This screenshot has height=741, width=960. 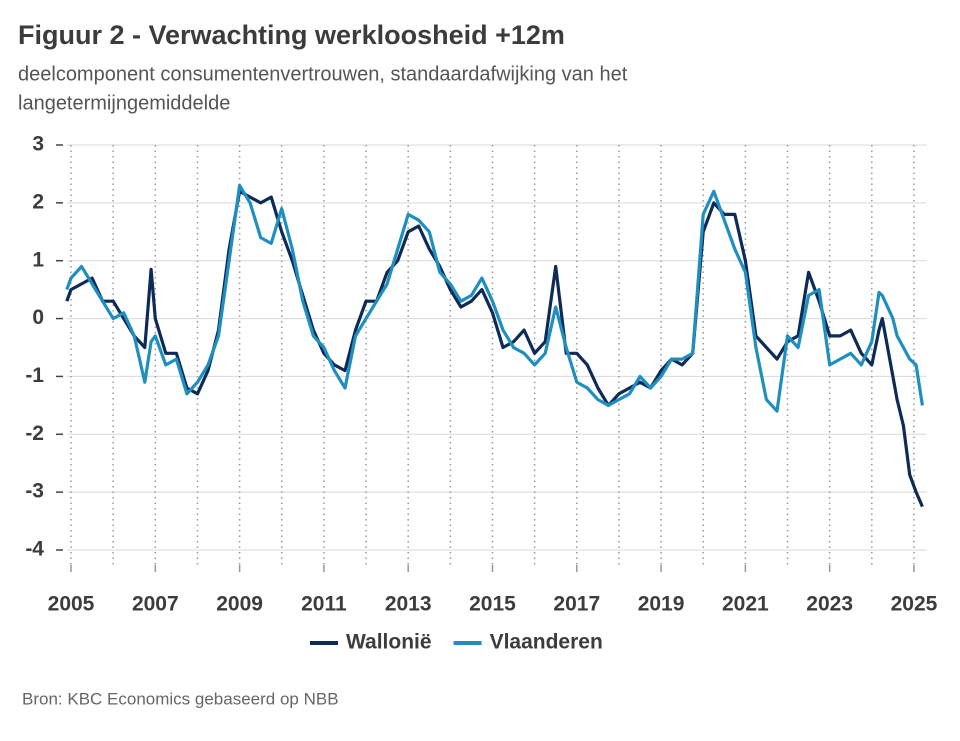 What do you see at coordinates (576, 604) in the screenshot?
I see `x-tick-label: 2017` at bounding box center [576, 604].